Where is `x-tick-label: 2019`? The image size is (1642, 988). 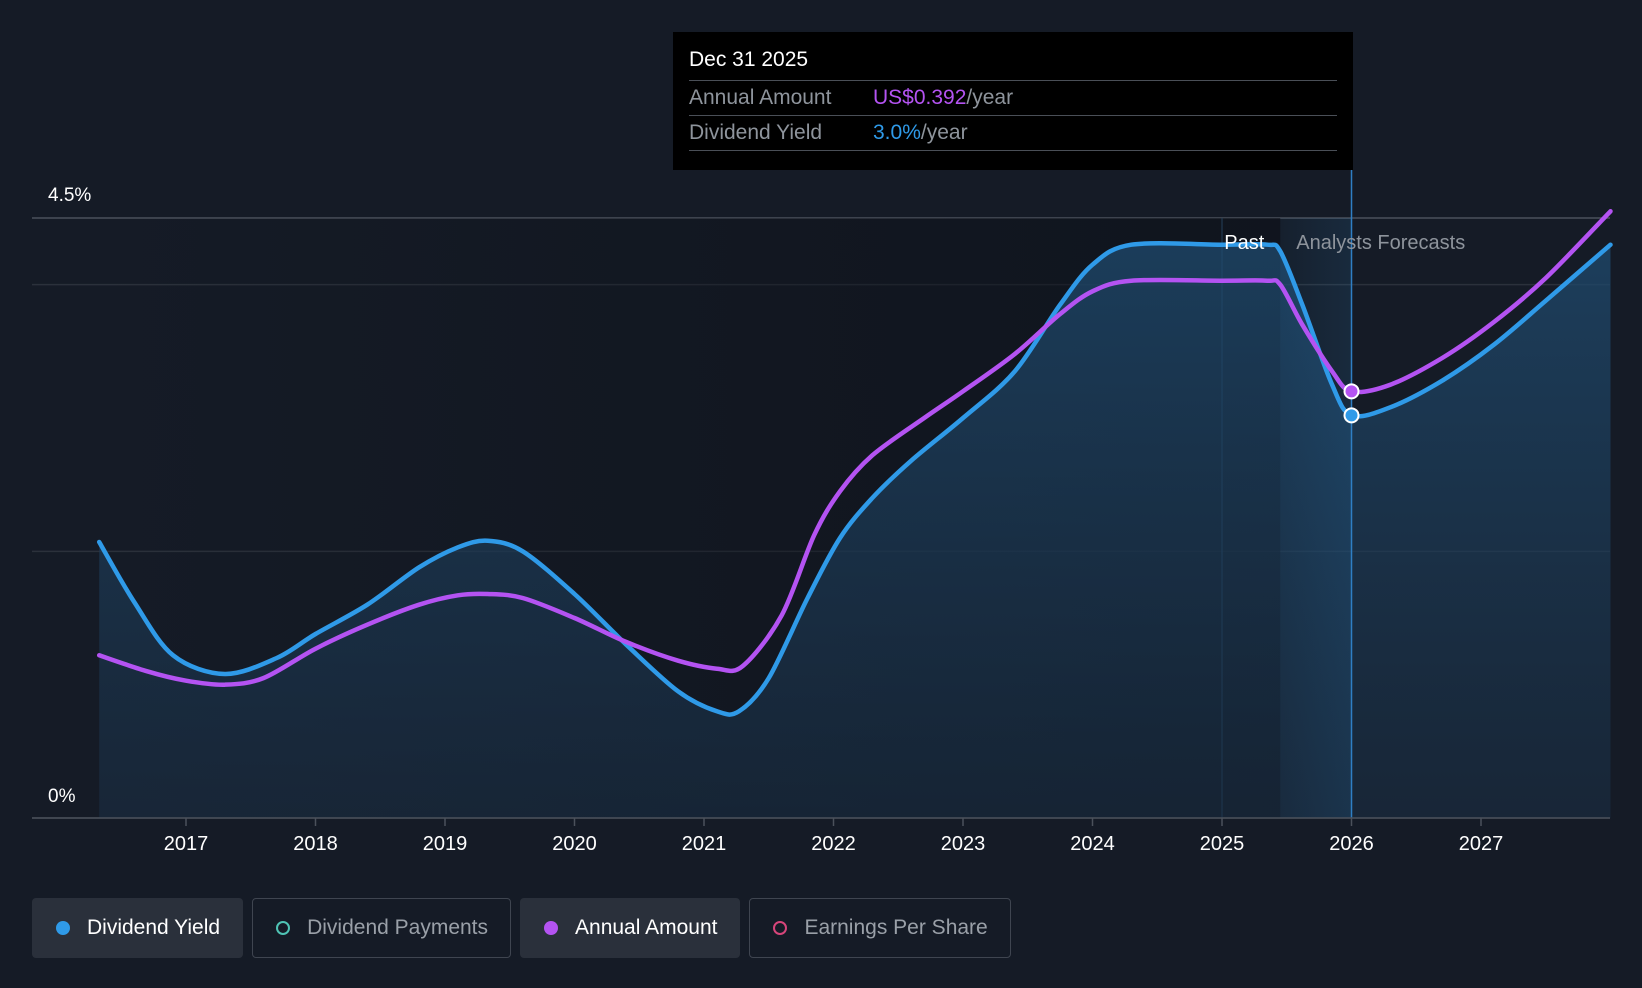
x-tick-label: 2019 is located at coordinates (445, 844).